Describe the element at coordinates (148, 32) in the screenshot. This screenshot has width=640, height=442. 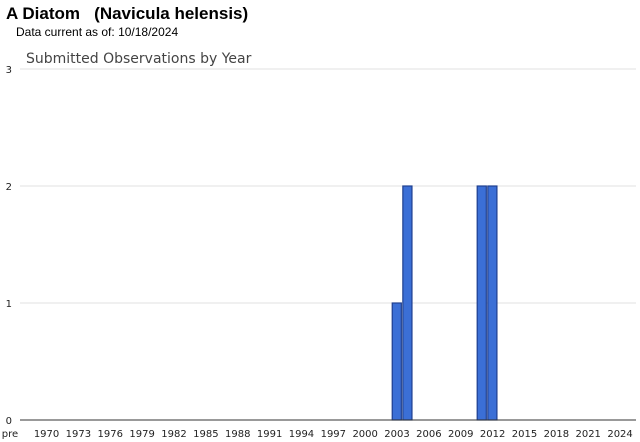
I see `data-current-date: 10/18/2024` at that location.